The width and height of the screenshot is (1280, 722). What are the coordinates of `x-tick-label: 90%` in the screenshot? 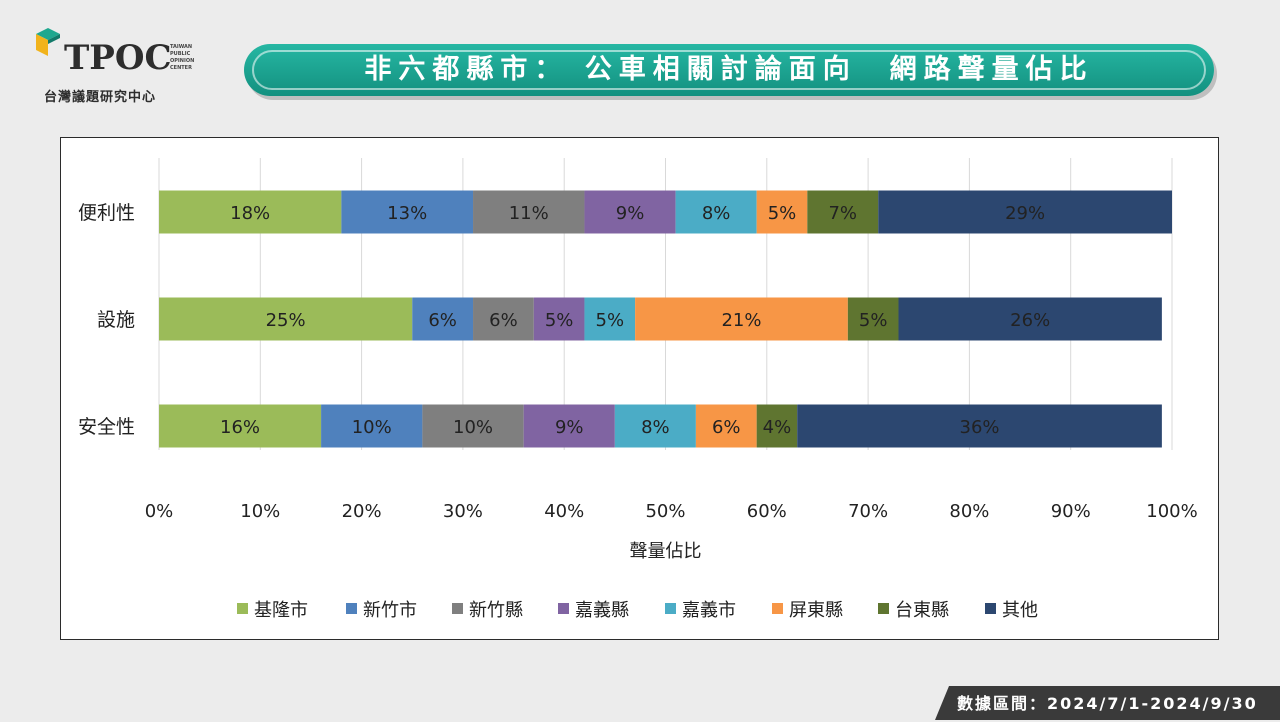 It's located at (1071, 511).